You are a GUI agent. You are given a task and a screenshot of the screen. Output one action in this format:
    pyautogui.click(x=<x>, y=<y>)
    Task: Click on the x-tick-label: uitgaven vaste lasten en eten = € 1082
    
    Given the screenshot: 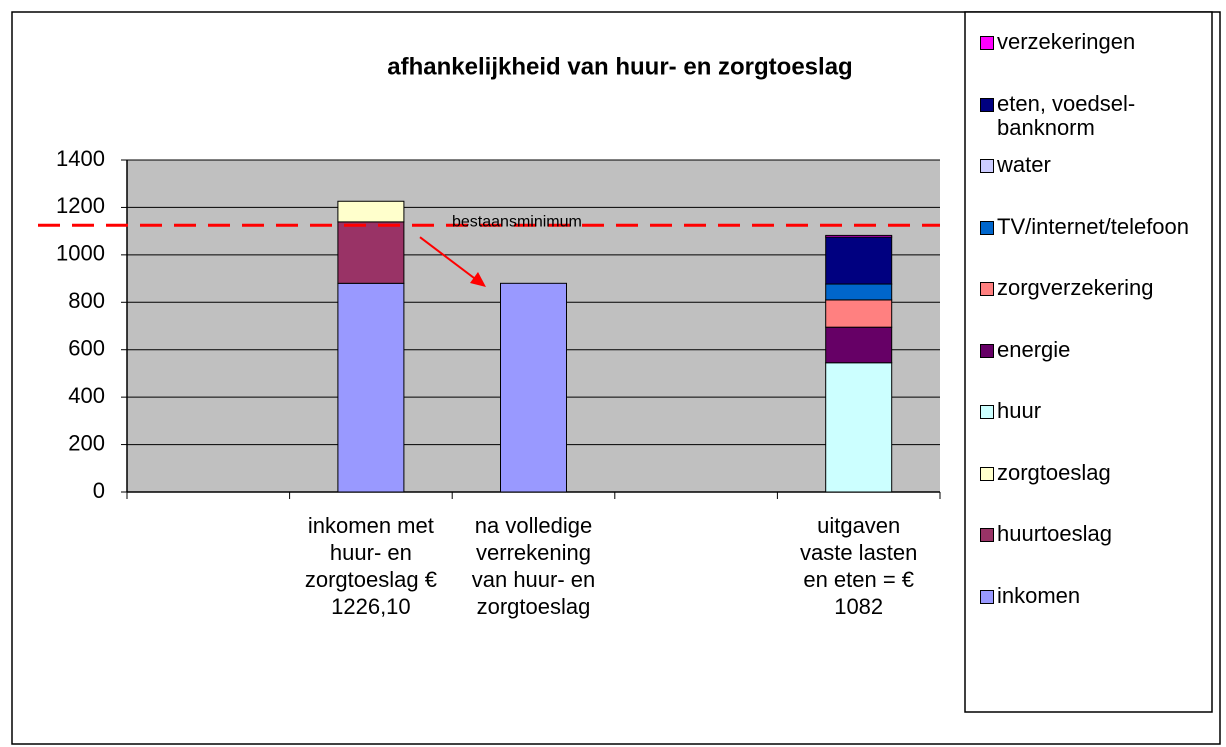 What is the action you would take?
    pyautogui.click(x=858, y=566)
    